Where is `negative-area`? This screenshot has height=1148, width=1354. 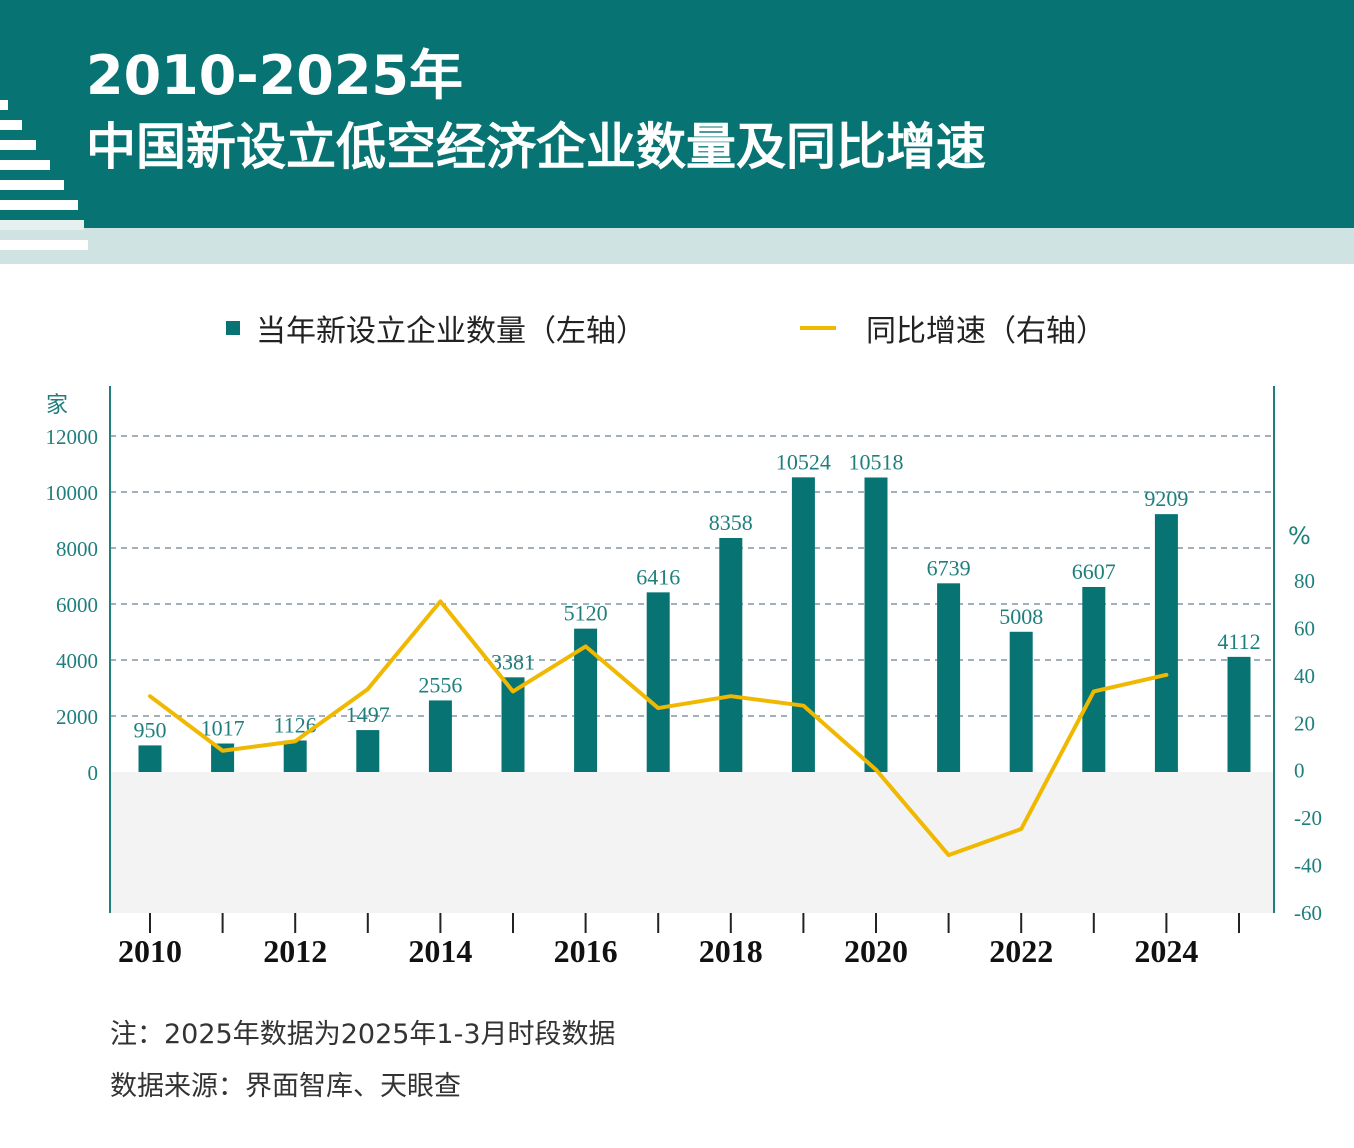
negative-area is located at coordinates (692, 842).